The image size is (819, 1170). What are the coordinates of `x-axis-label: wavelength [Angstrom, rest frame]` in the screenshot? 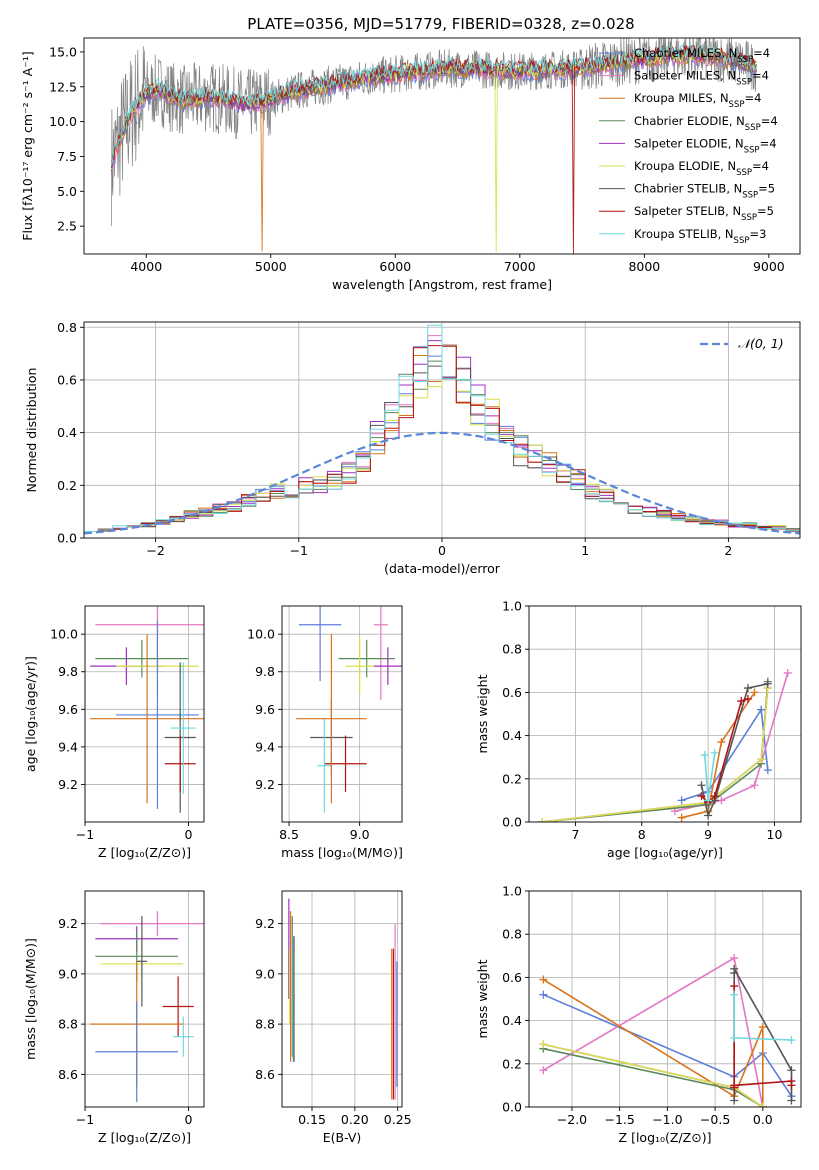 It's located at (442, 284).